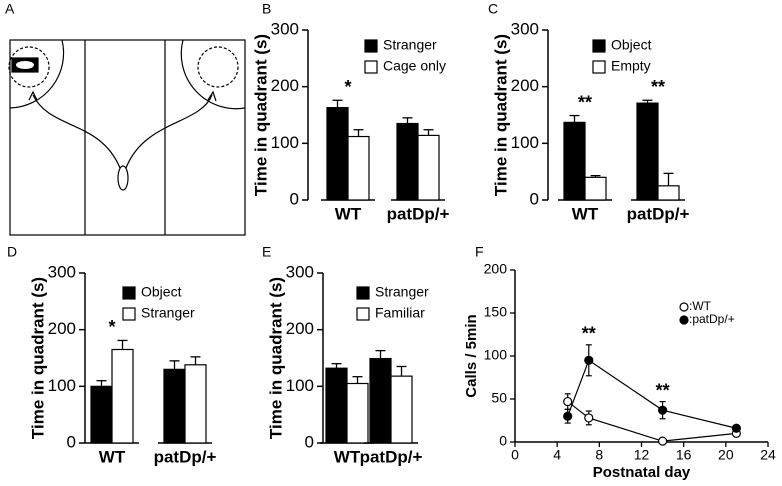 This screenshot has width=782, height=486. Describe the element at coordinates (726, 455) in the screenshot. I see `x-tick-label: 20` at that location.